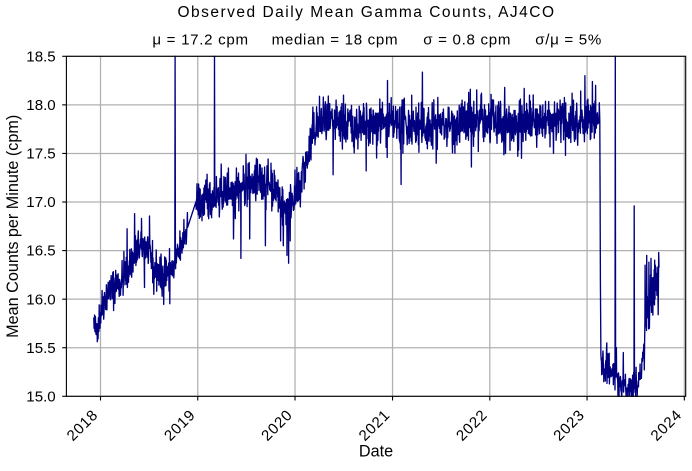 This screenshot has width=692, height=471. I want to click on svg-text: 16.0, so click(40, 299).